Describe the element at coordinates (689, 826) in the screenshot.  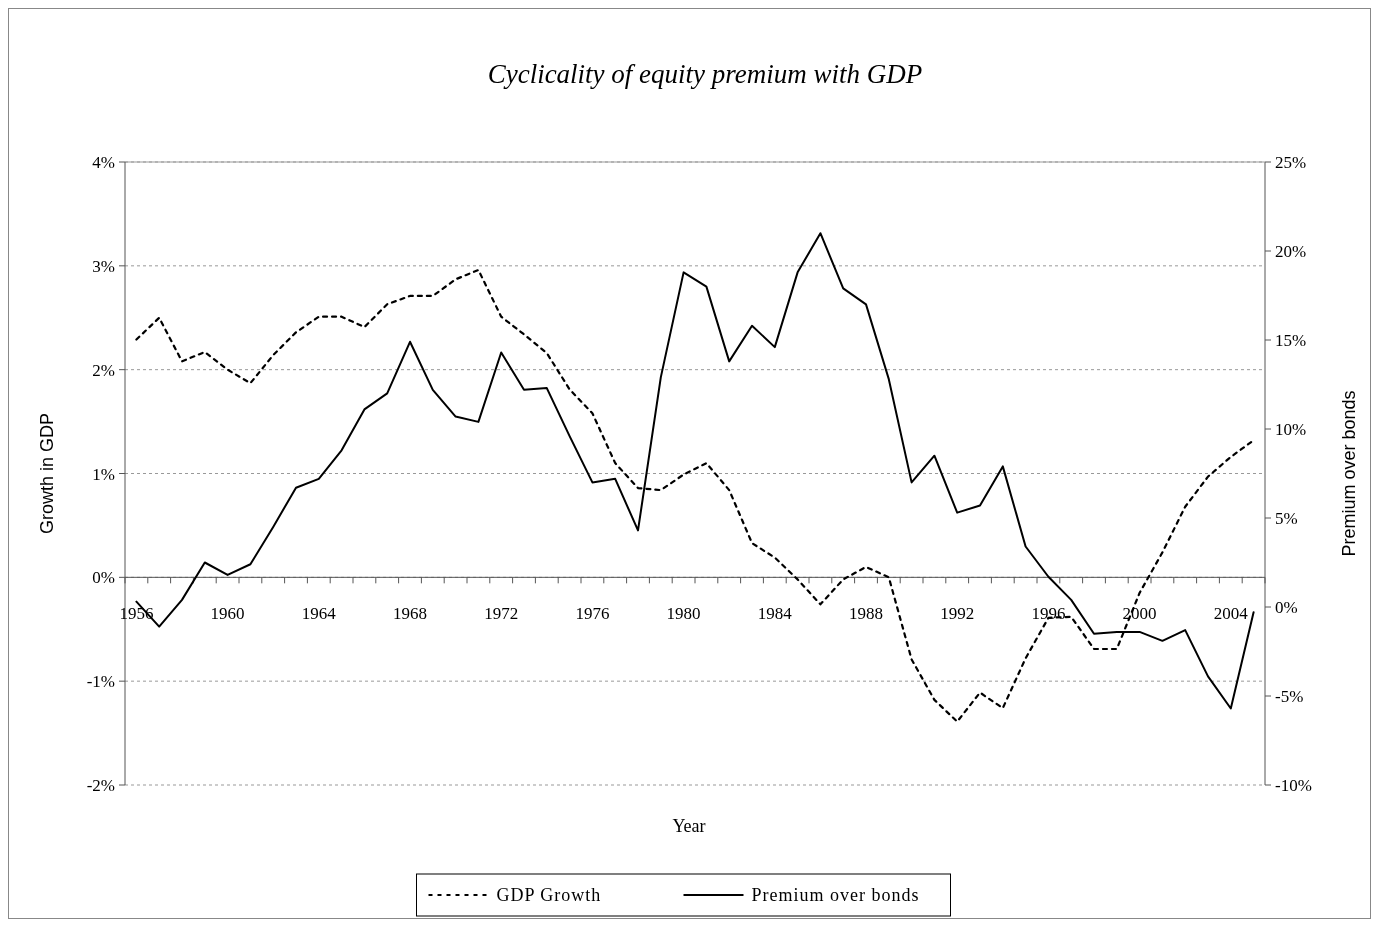
I see `x-axis-title: Year` at that location.